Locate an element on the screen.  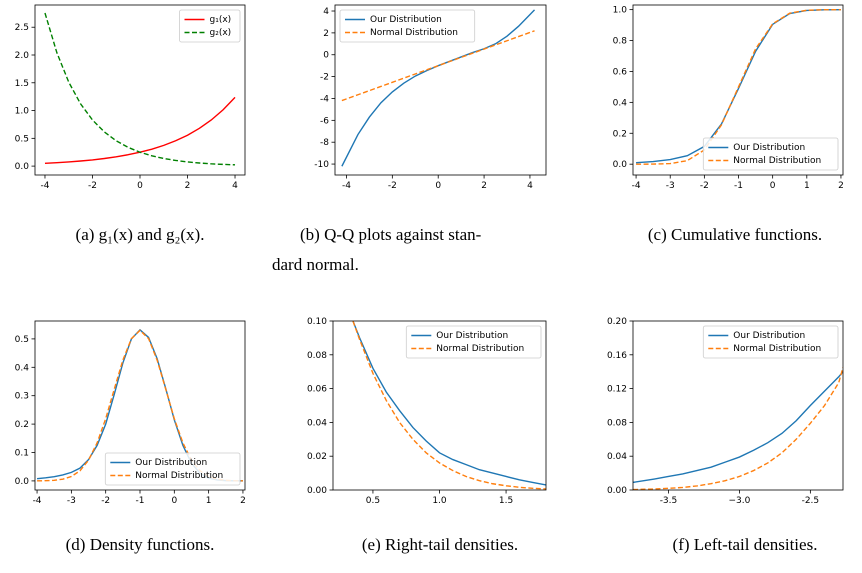
x-tick-label: 1.5 is located at coordinates (506, 501).